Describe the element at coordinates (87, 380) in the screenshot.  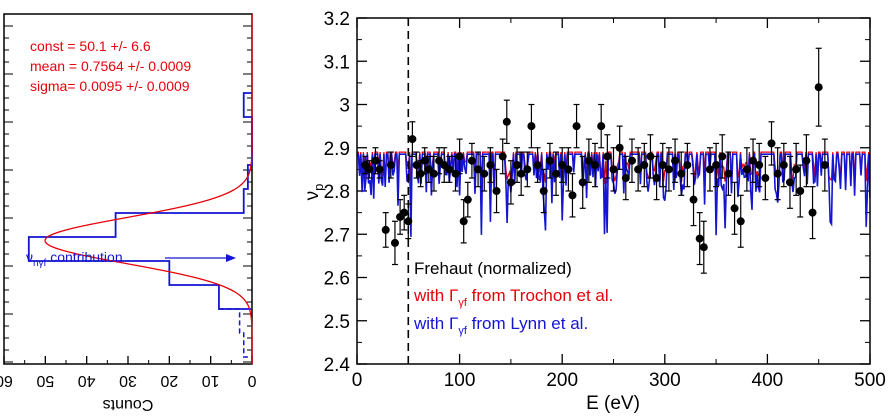
I see `histogram-x-tick-label: 40` at that location.